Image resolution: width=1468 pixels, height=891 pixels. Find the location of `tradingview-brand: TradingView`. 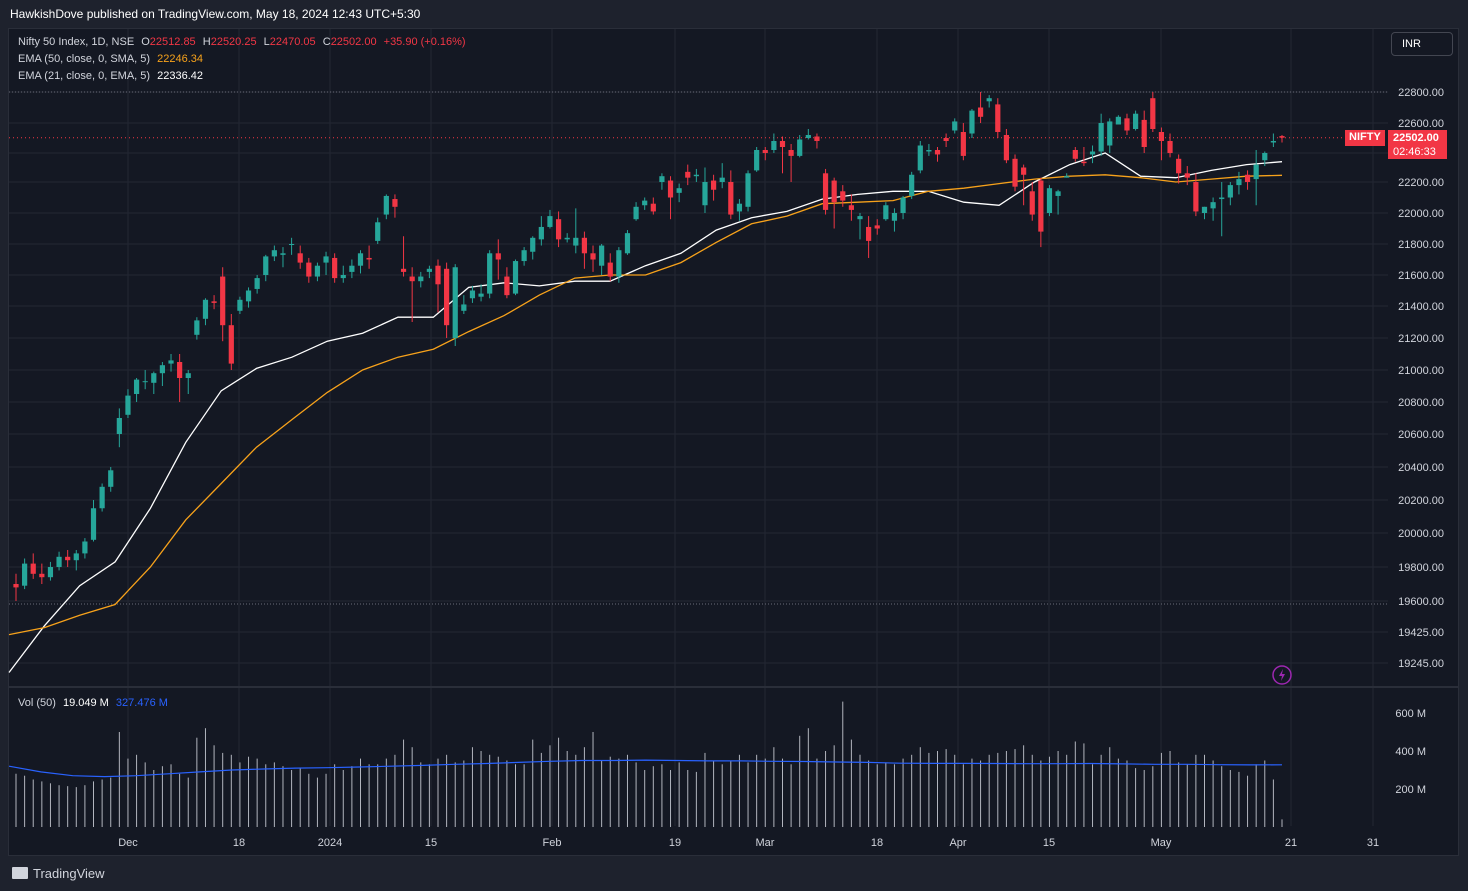

tradingview-brand: TradingView is located at coordinates (69, 873).